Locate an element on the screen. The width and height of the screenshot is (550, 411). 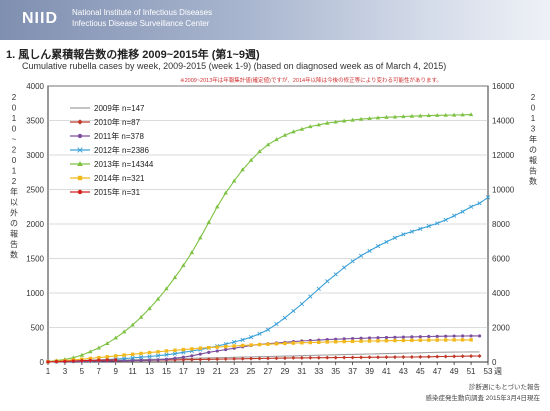
x-tick-label: 15 is located at coordinates (166, 371).